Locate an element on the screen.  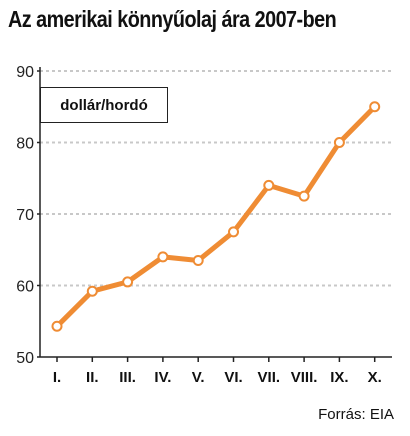
y-tick-labels: 50 60 70 80 90 is located at coordinates (25, 215).